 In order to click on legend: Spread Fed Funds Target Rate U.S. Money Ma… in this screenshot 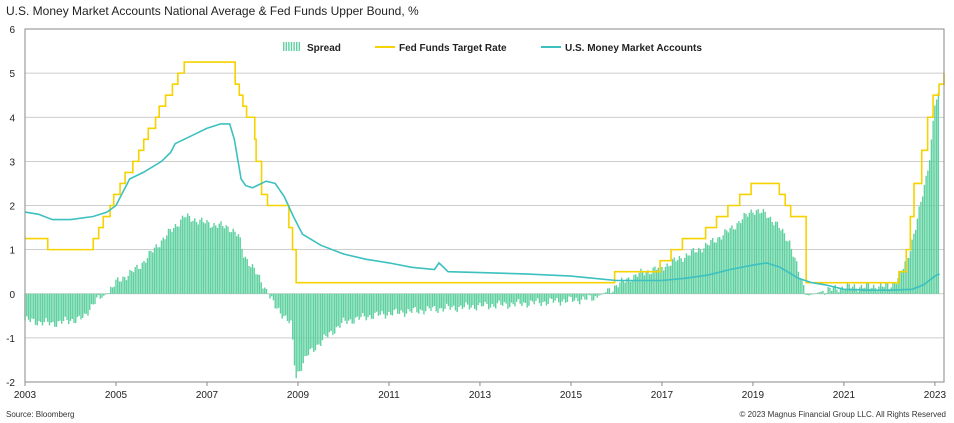, I will do `click(492, 48)`.